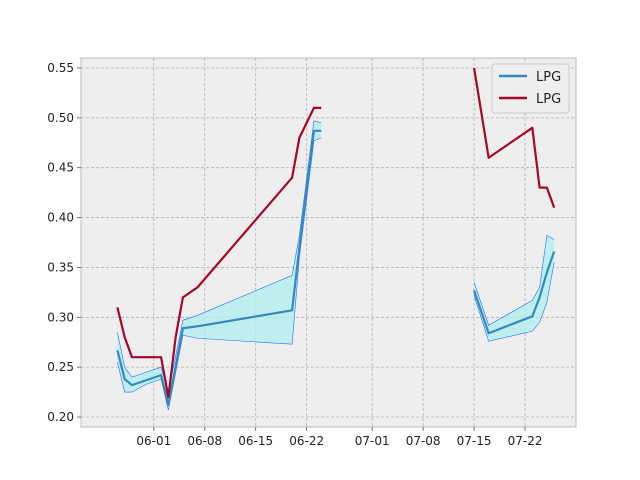  I want to click on y-tick-label: 0.30, so click(60, 317).